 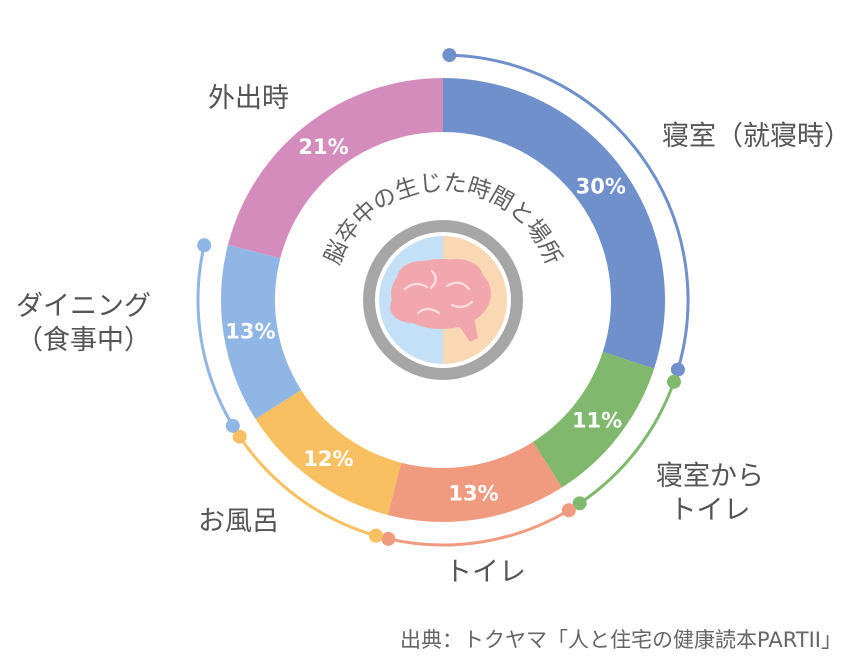 I want to click on category-label-line: ダイニング, so click(x=83, y=306).